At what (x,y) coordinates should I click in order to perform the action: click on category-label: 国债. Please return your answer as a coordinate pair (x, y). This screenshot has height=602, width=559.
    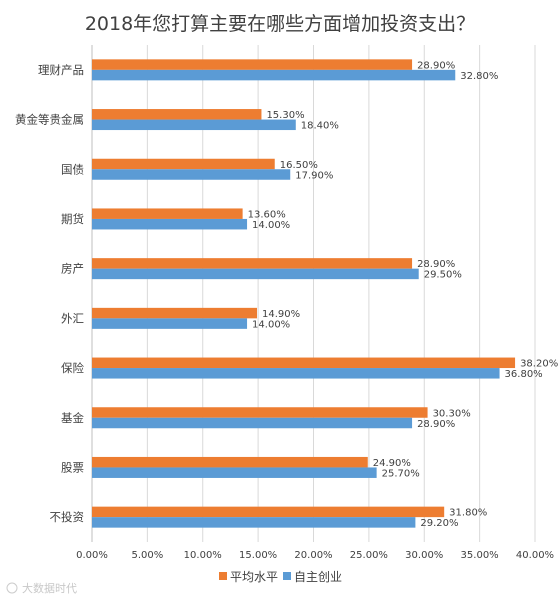
    Looking at the image, I should click on (72, 169).